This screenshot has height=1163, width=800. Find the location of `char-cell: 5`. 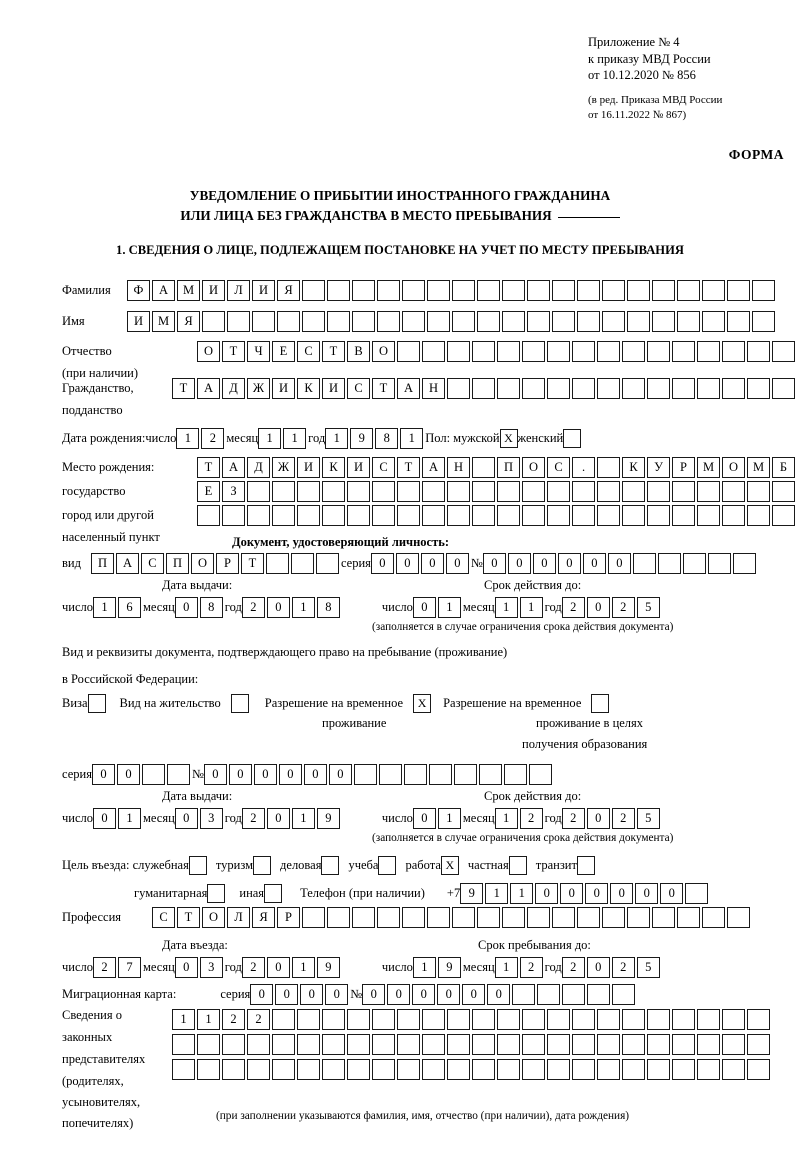

char-cell: 5 is located at coordinates (648, 607).